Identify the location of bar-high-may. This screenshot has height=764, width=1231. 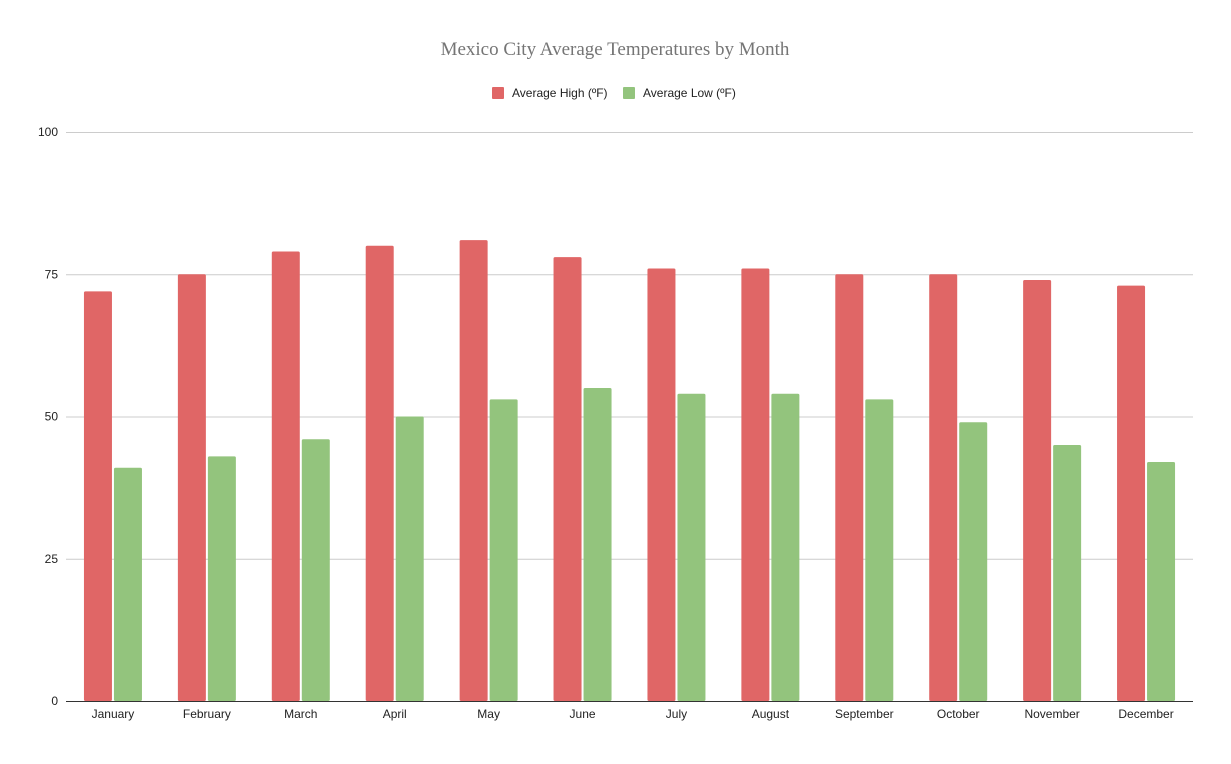
(473, 471).